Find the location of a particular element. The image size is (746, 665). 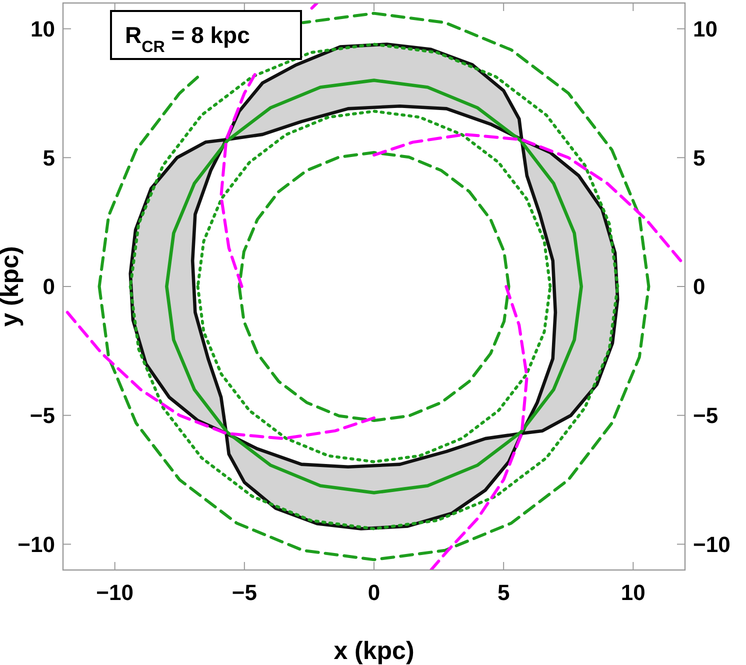

x-tick-label: −5 is located at coordinates (244, 592).